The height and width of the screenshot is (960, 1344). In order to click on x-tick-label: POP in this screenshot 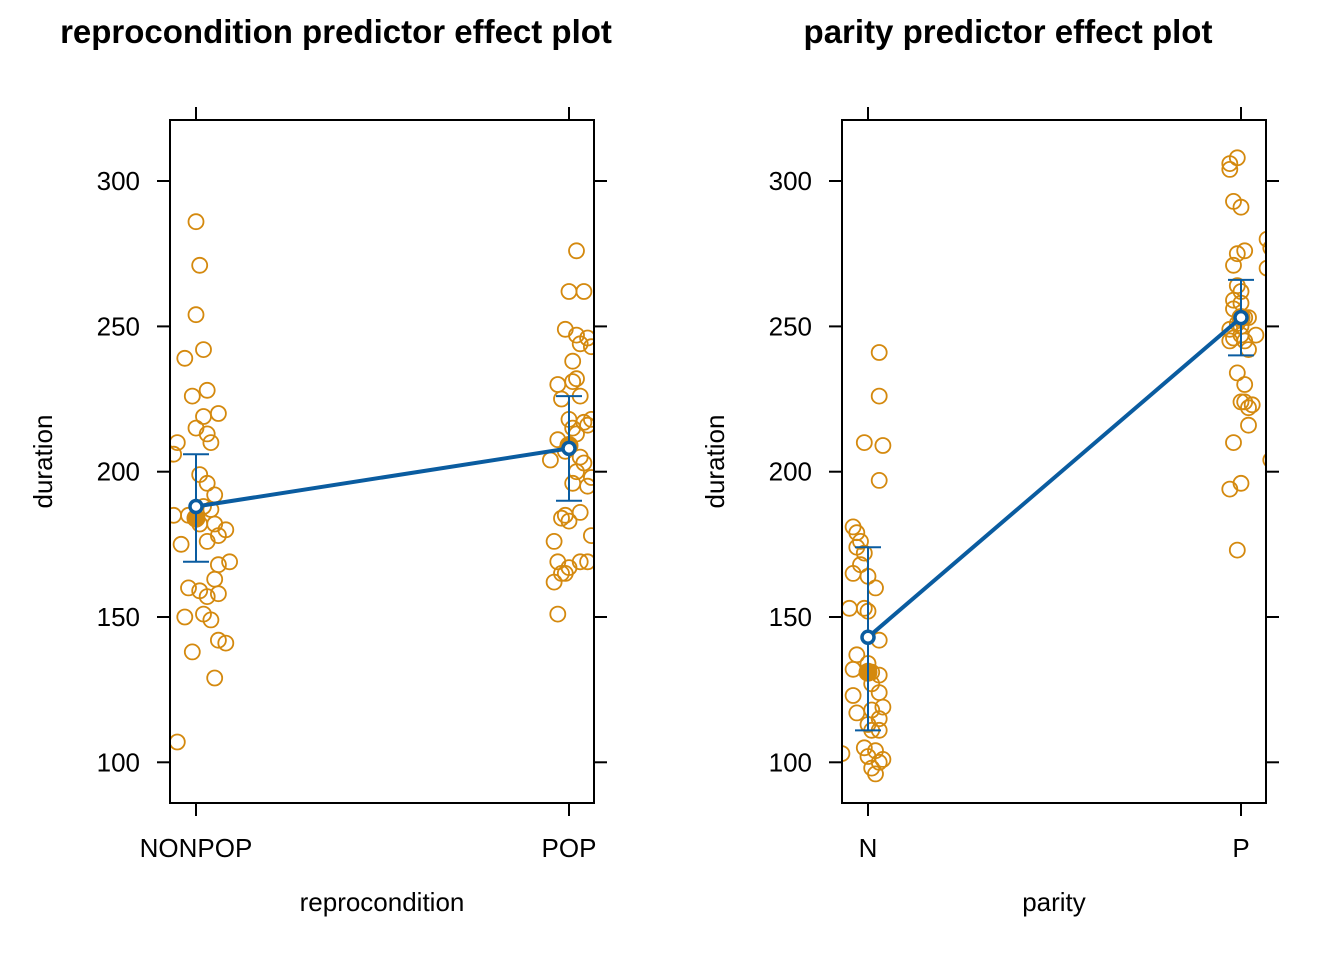, I will do `click(569, 848)`.